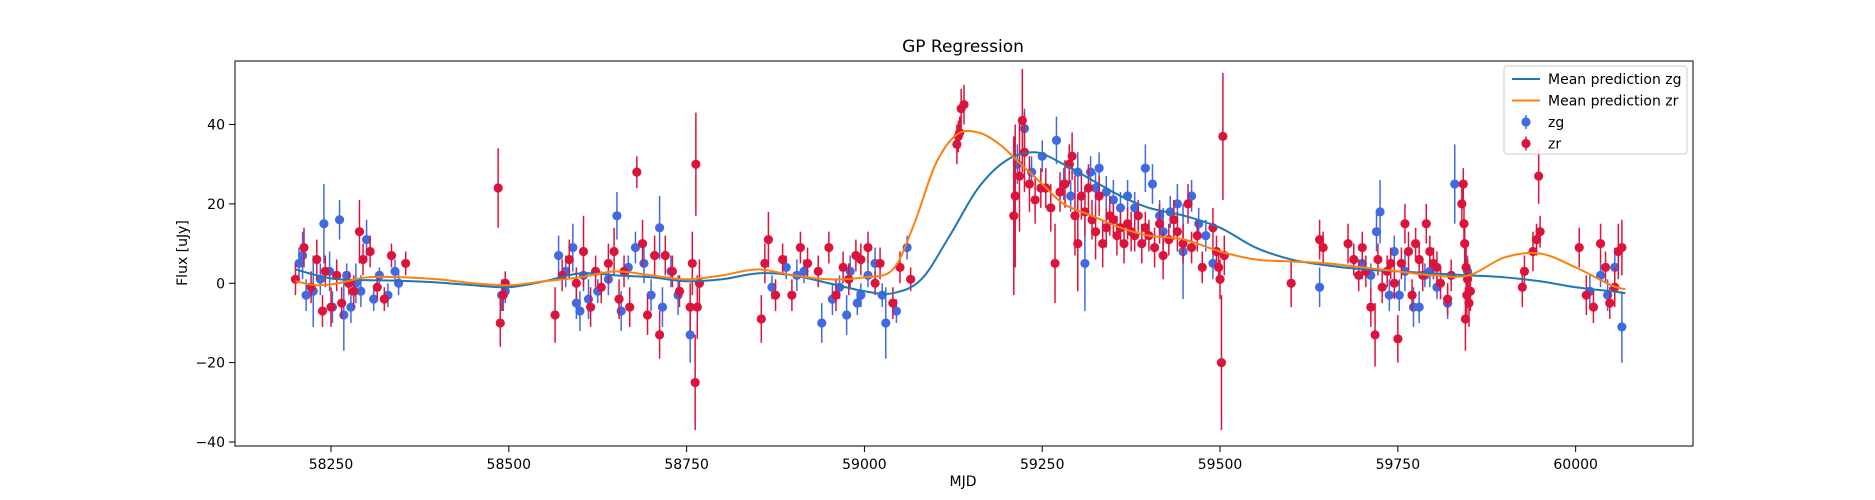 This screenshot has width=1875, height=500. What do you see at coordinates (1220, 465) in the screenshot?
I see `x-tick-label-59500: 59500` at bounding box center [1220, 465].